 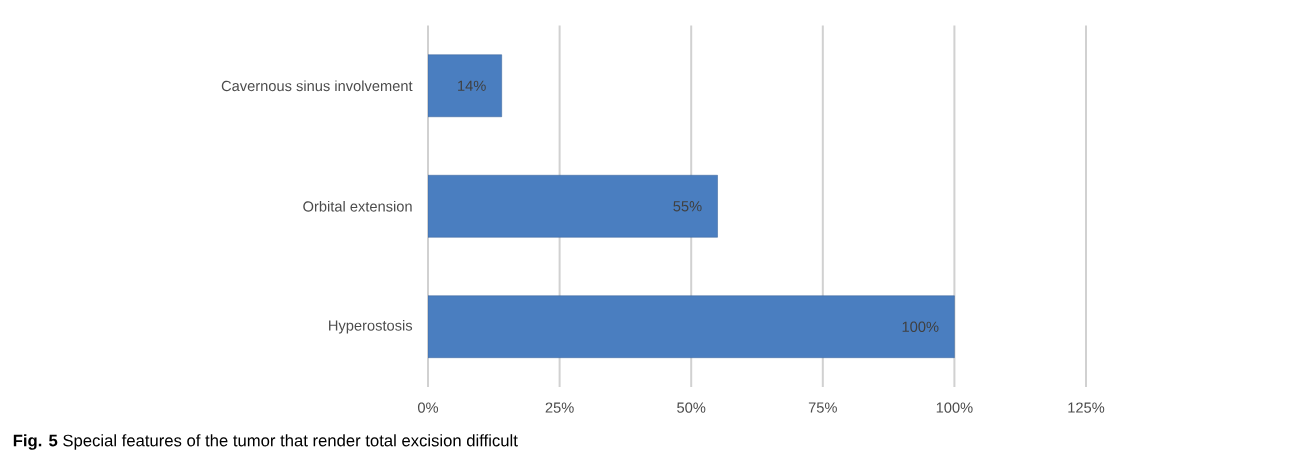 What do you see at coordinates (822, 407) in the screenshot?
I see `x-tick-label: 75%` at bounding box center [822, 407].